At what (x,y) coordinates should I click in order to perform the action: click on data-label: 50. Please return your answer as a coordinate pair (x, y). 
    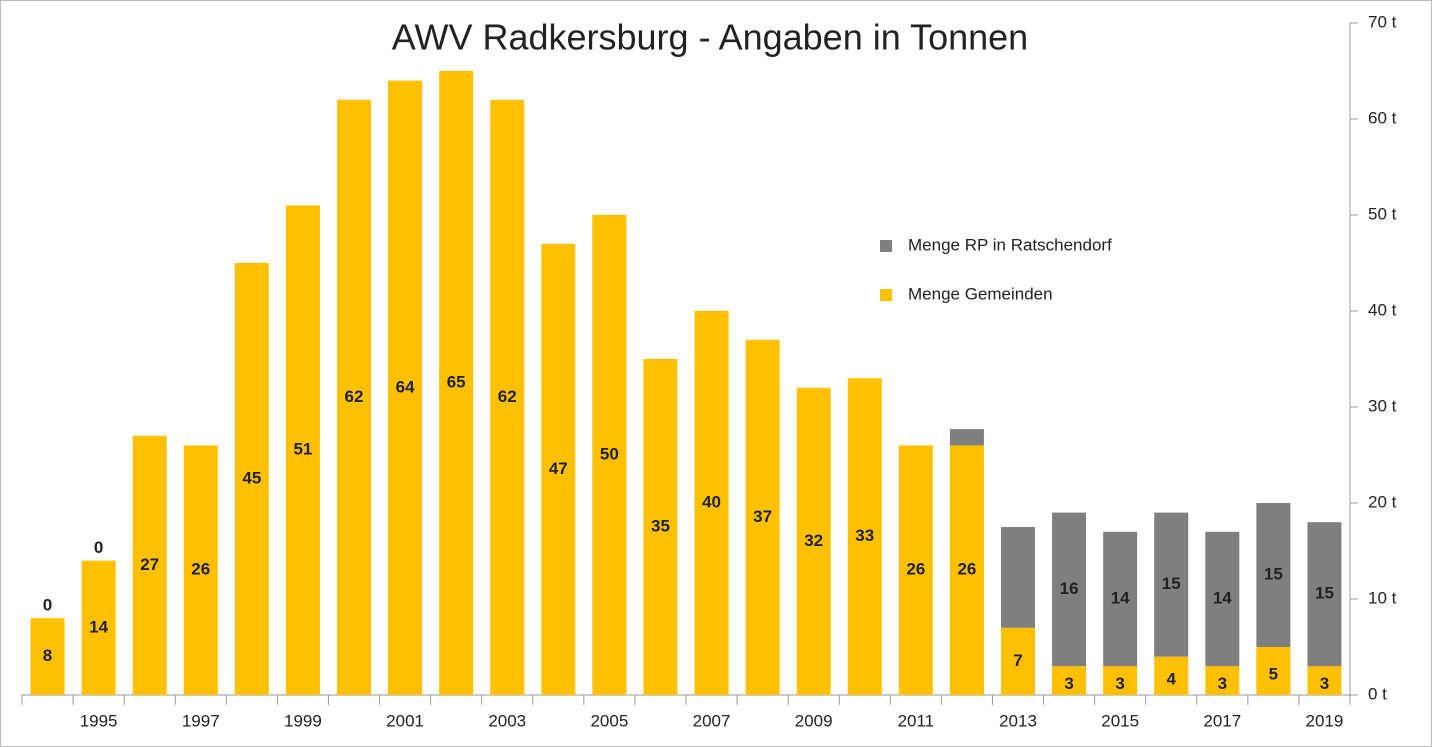
    Looking at the image, I should click on (609, 453).